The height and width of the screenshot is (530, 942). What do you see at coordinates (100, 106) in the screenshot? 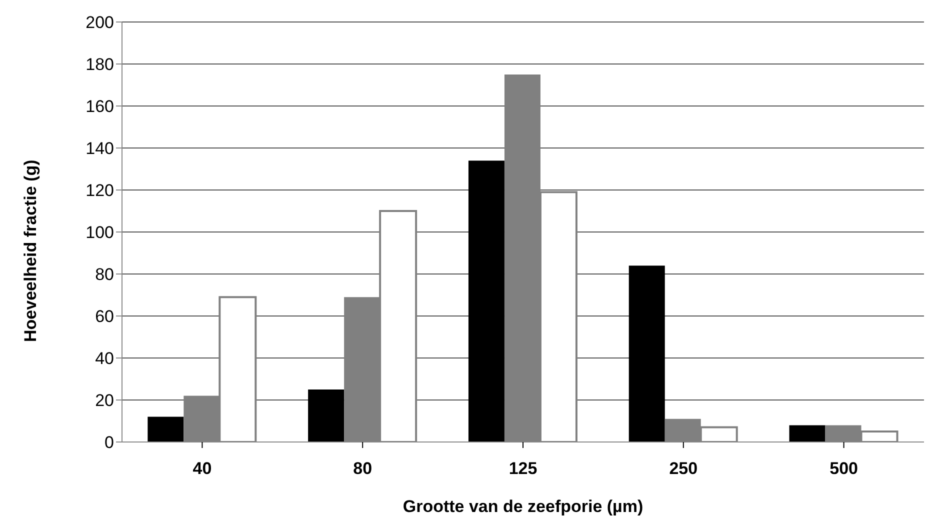
I see `y-tick-label: 160` at bounding box center [100, 106].